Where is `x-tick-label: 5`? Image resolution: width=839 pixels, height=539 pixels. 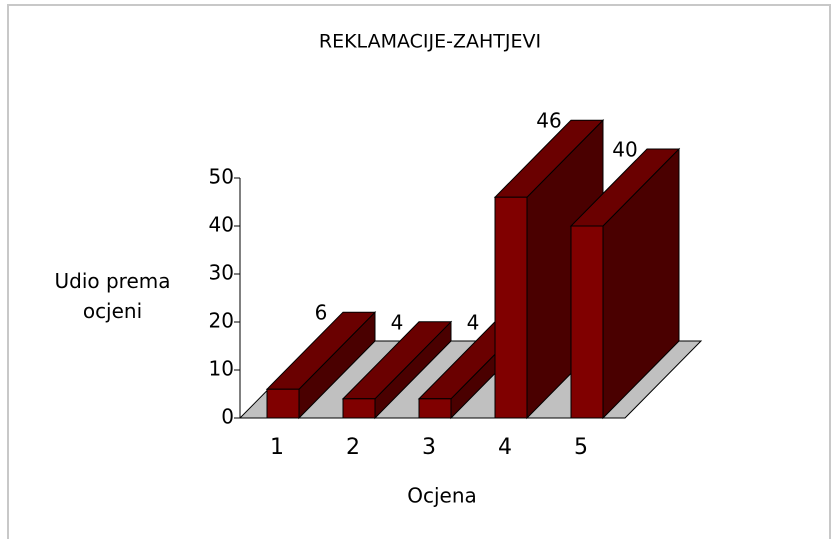 x-tick-label: 5 is located at coordinates (581, 447).